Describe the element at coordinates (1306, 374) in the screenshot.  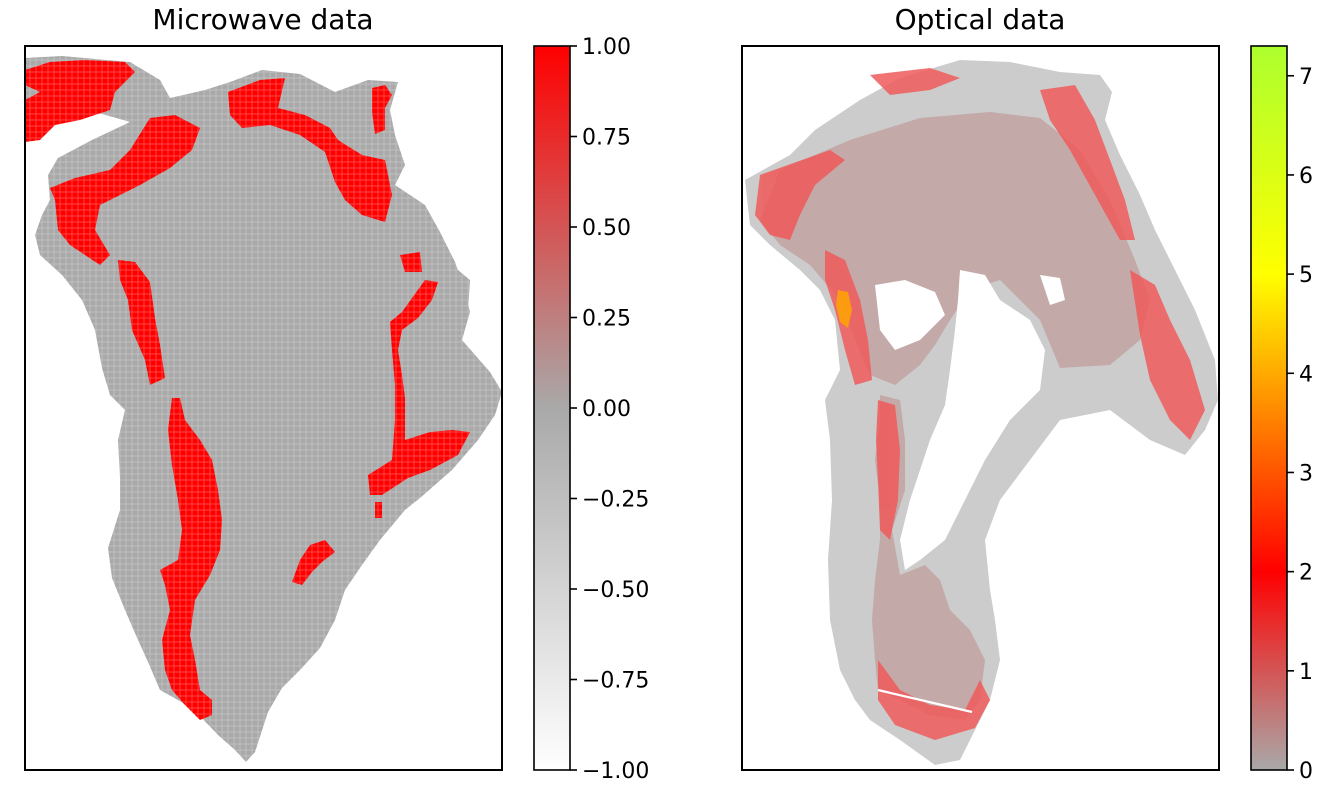
I see `colorbar-tick-label: 4` at that location.